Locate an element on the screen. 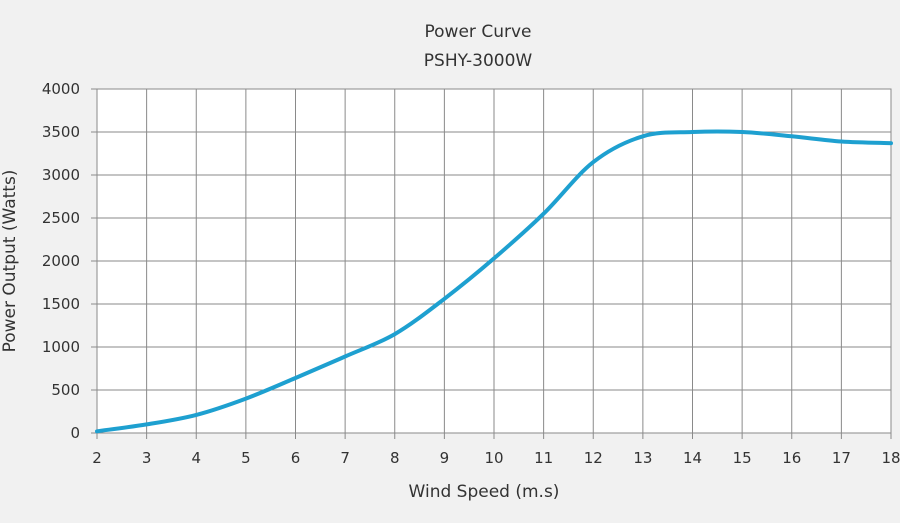  x-tick-label: 13 is located at coordinates (642, 458).